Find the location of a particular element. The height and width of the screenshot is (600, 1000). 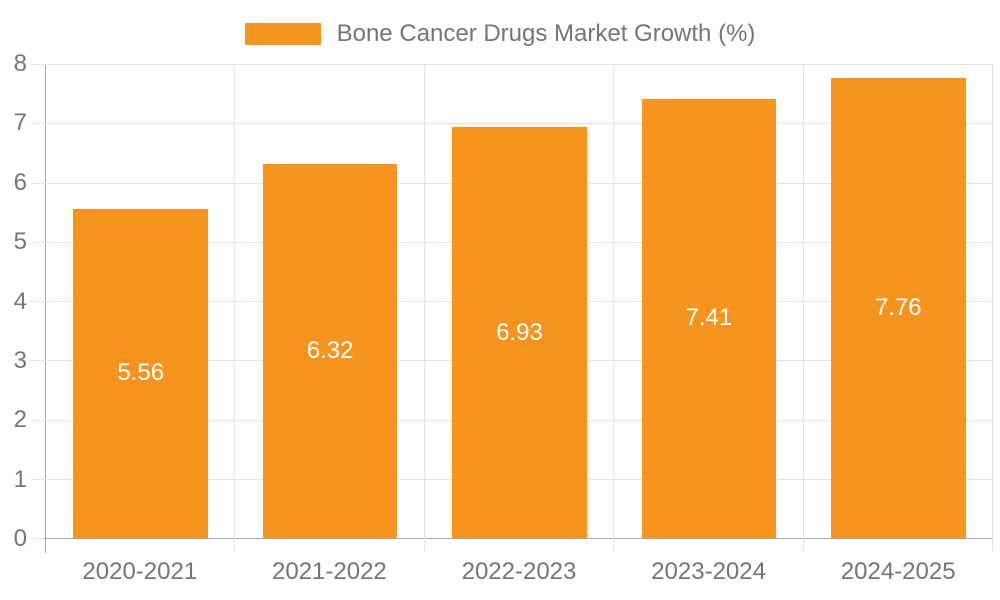

bar: 5.56 is located at coordinates (140, 373).